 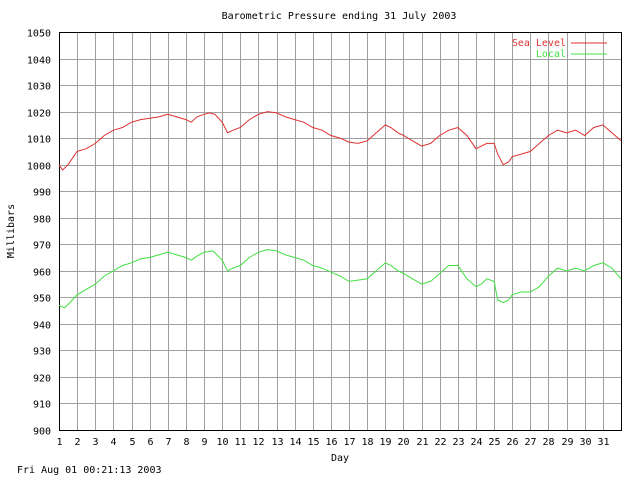 What do you see at coordinates (42, 379) in the screenshot?
I see `y-tick-label: 920` at bounding box center [42, 379].